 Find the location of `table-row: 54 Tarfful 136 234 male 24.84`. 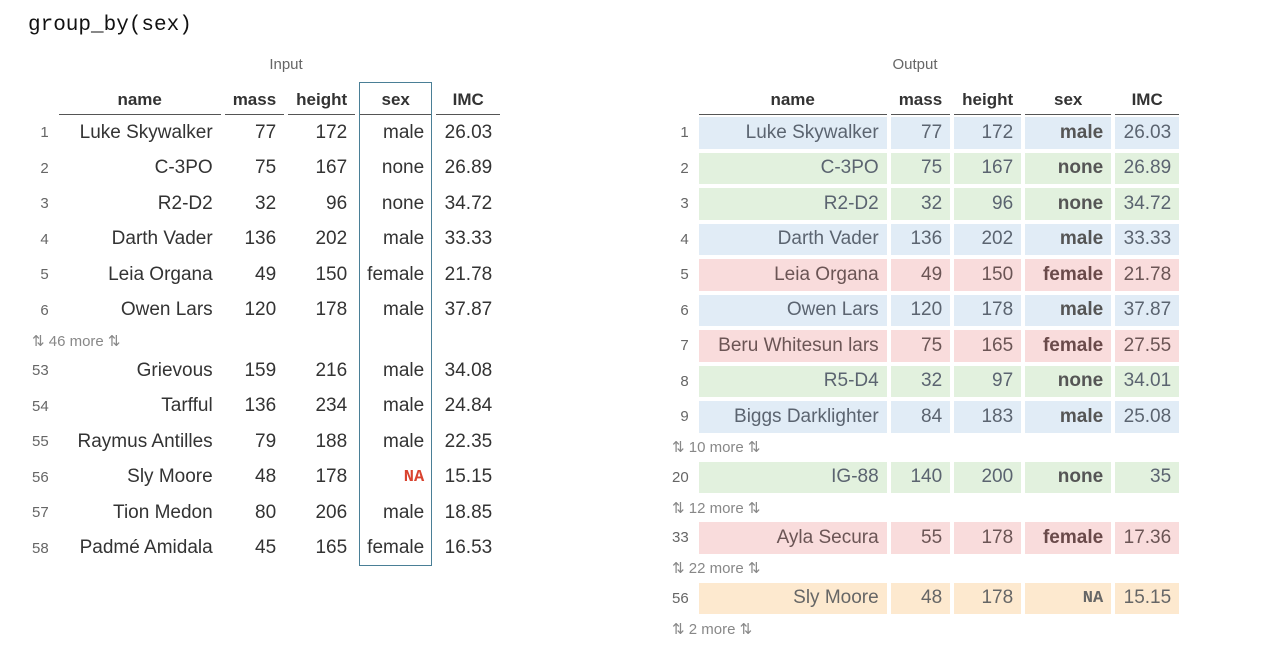

table-row: 54 Tarfful 136 234 male 24.84 is located at coordinates (266, 407).